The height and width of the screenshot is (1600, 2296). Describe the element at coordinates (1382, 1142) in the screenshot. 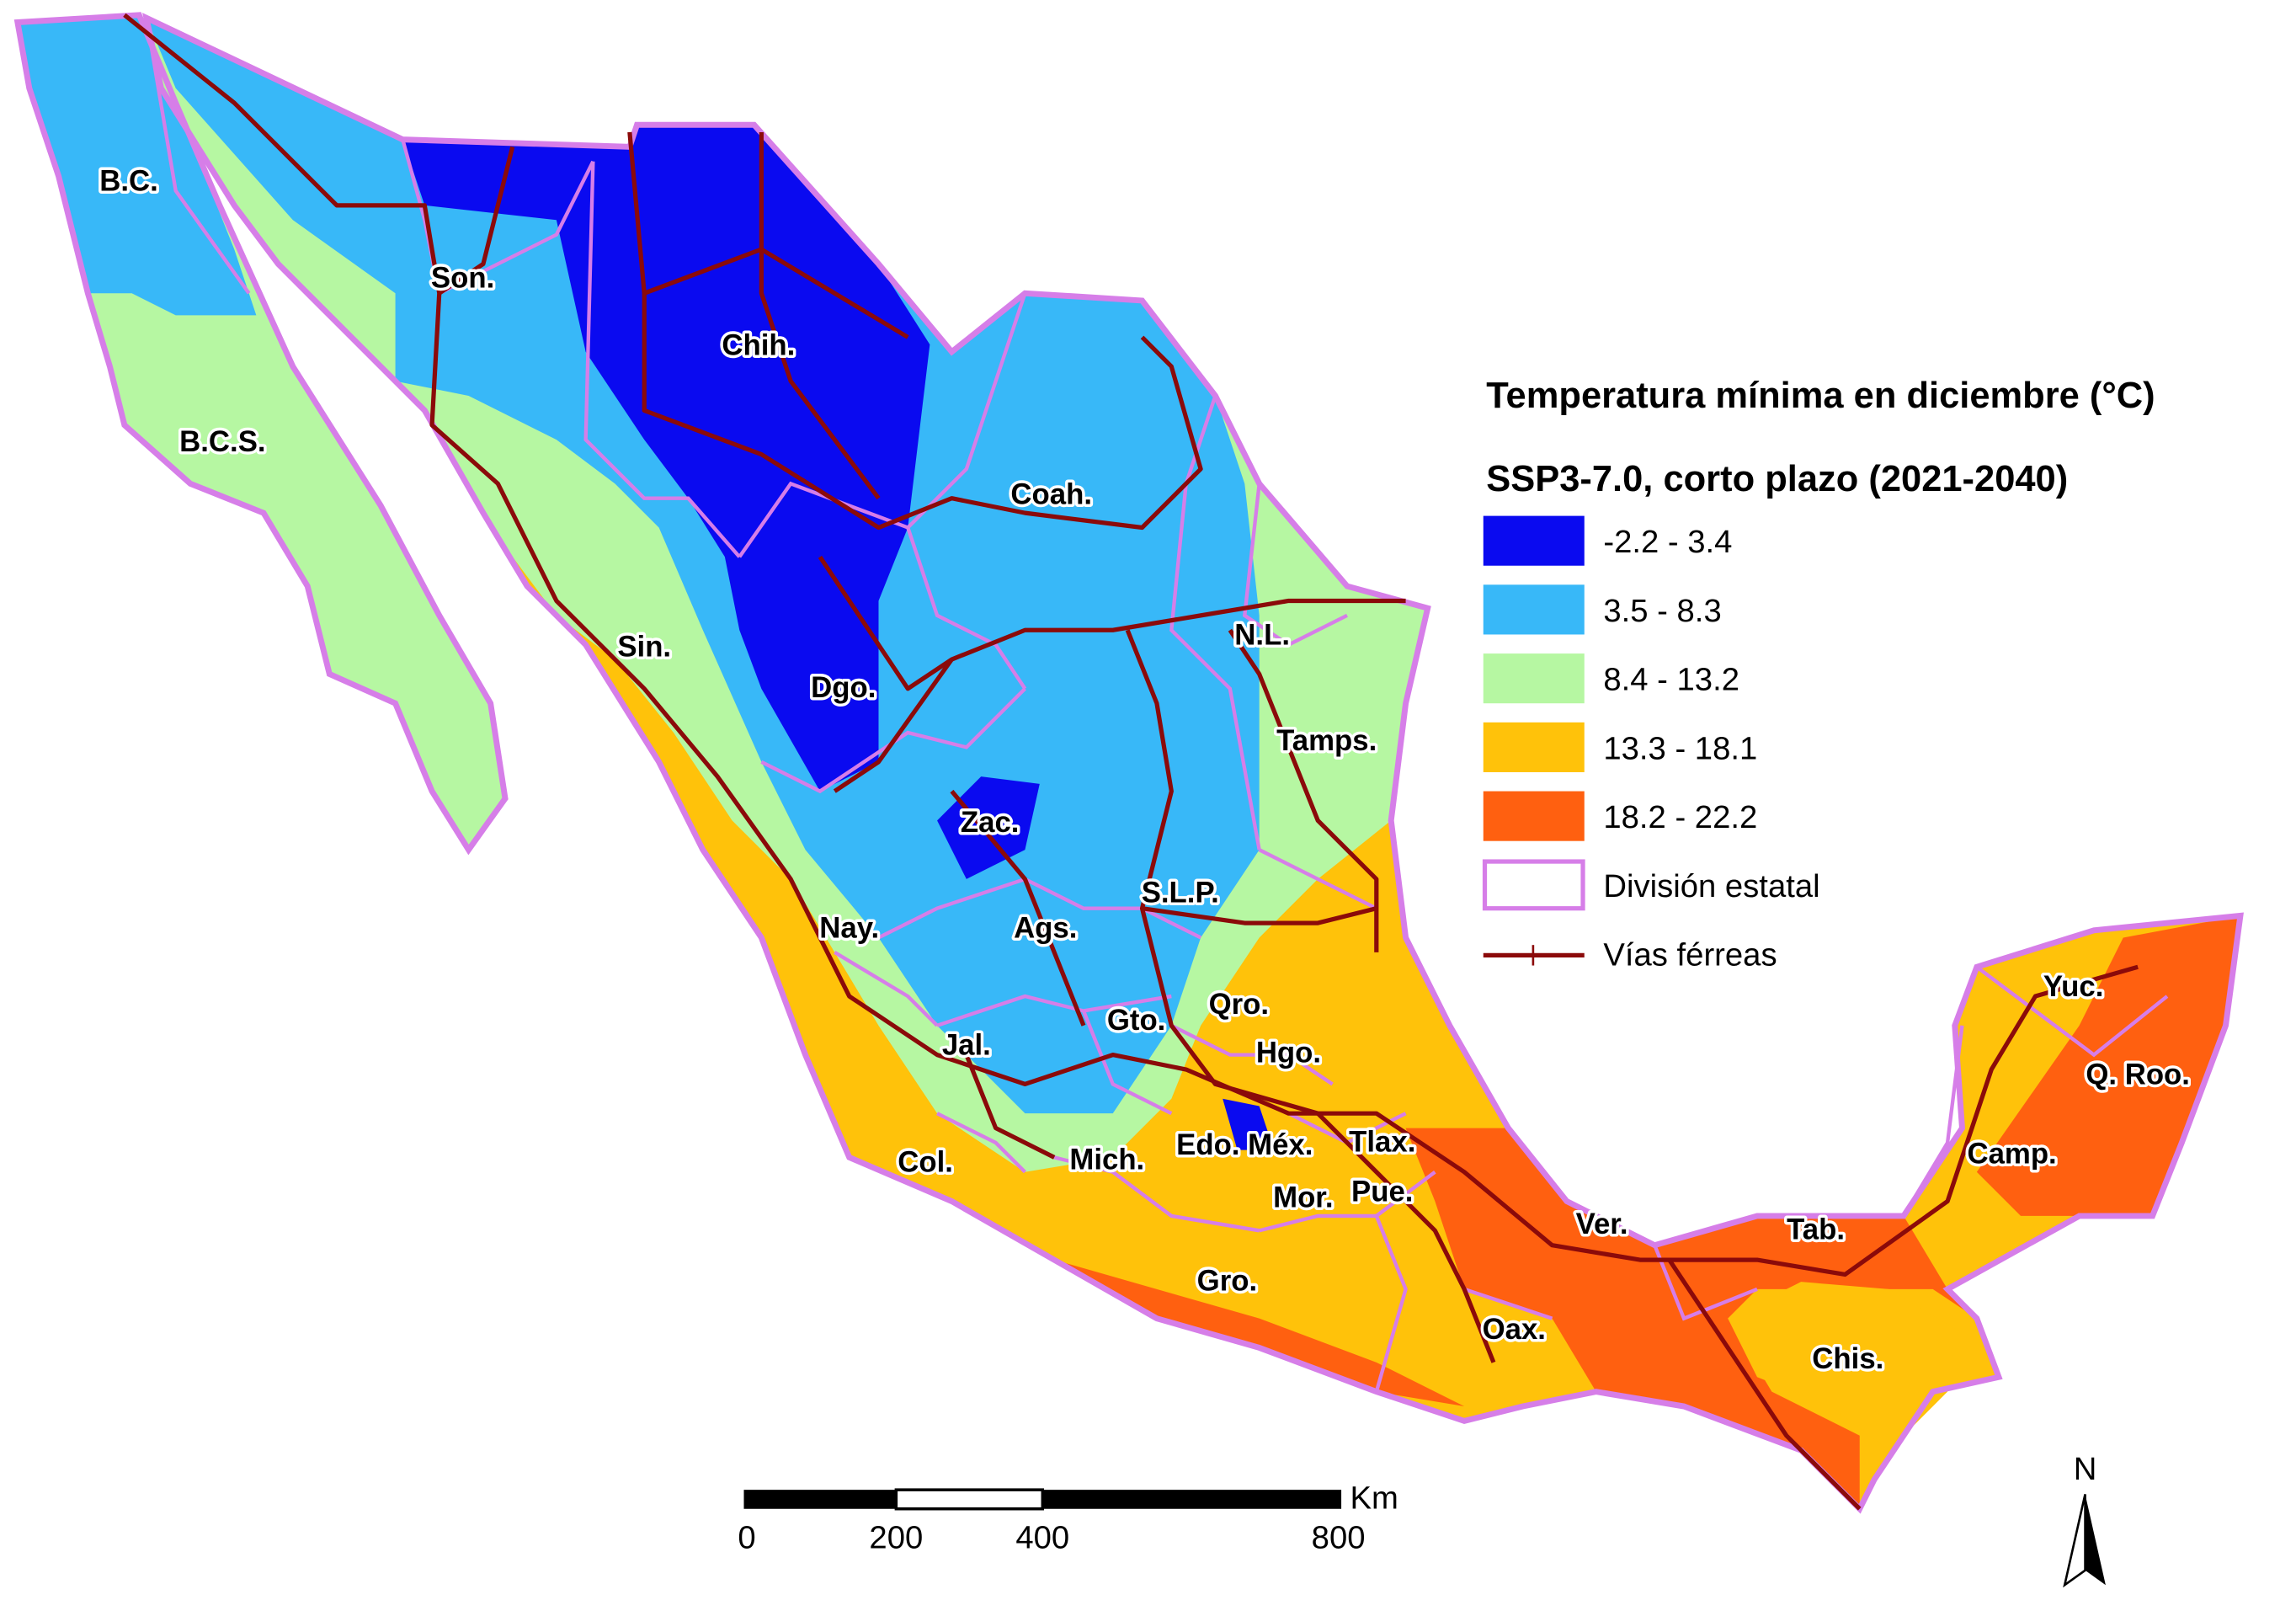

I see `state-label: Tlax.` at that location.